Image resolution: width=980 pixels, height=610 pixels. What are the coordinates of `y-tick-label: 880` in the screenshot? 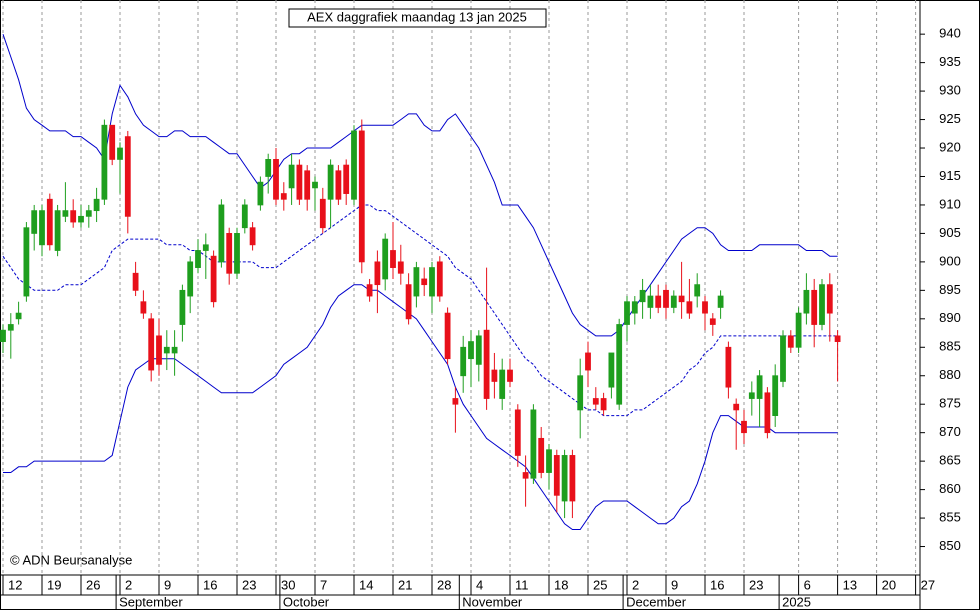 It's located at (950, 374).